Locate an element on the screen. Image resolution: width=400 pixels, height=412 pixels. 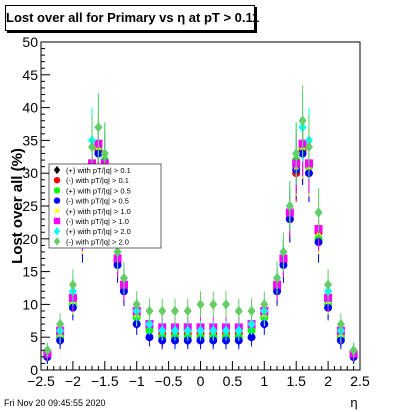
x-tick-label: 2 is located at coordinates (328, 381).